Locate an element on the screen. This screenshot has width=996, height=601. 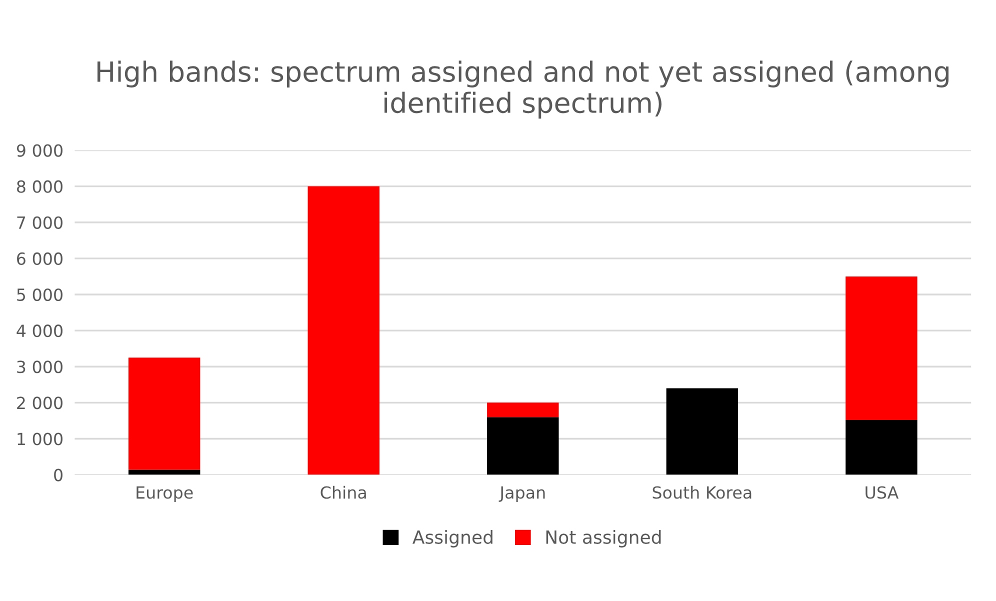
legend-label: Assigned is located at coordinates (452, 539).